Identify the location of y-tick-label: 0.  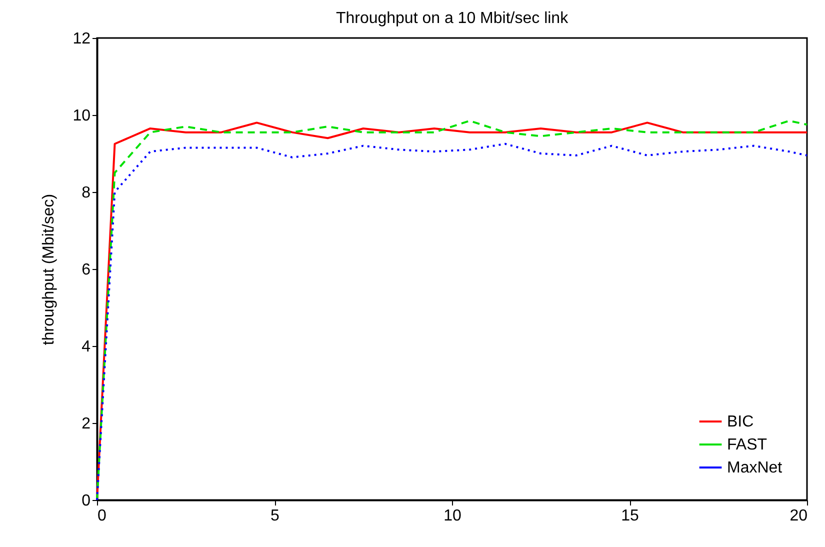
(86, 501).